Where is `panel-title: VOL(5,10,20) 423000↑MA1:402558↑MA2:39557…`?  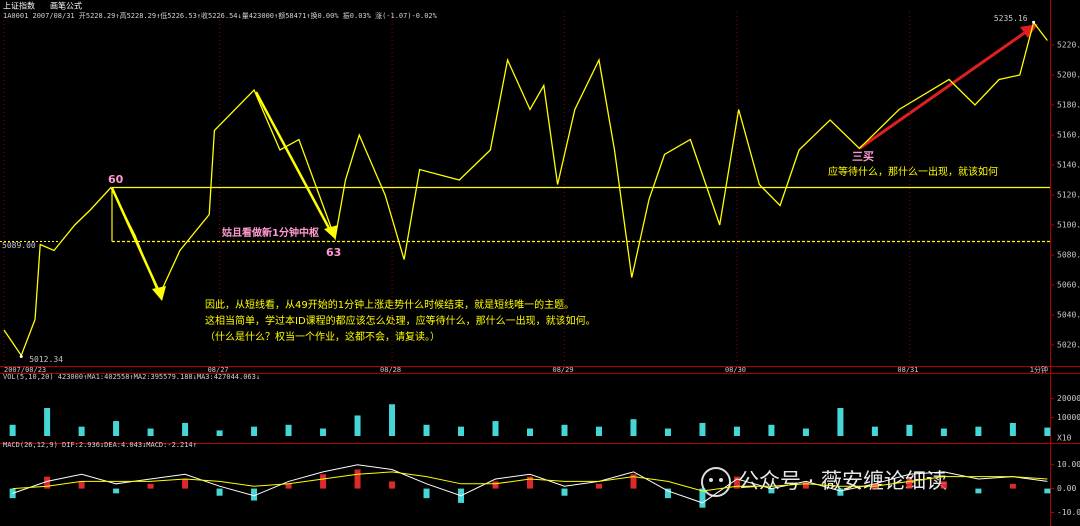
panel-title: VOL(5,10,20) 423000↑MA1:402558↑MA2:39557… is located at coordinates (131, 377).